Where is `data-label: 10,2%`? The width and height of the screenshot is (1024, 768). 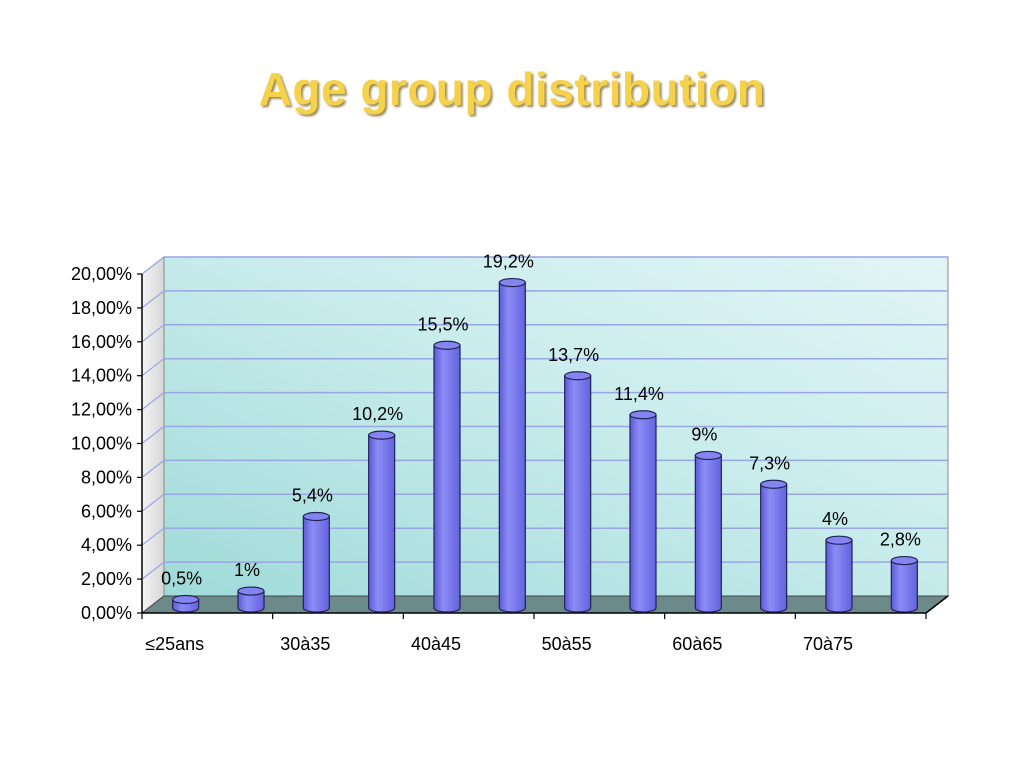
data-label: 10,2% is located at coordinates (377, 414).